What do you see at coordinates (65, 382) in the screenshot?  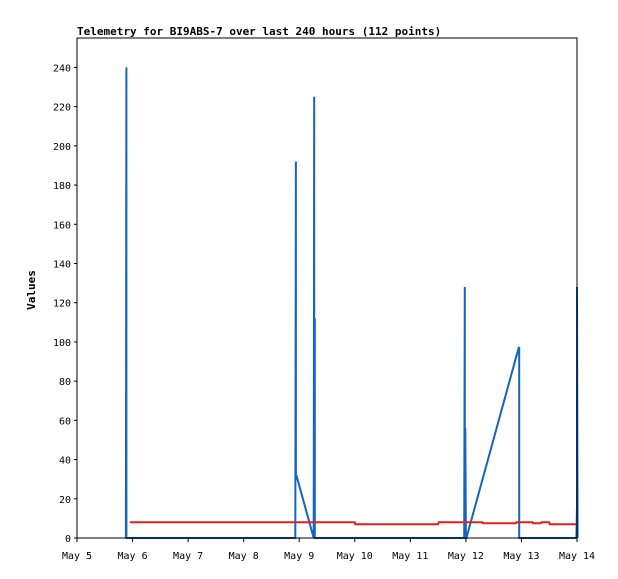 I see `y-tick-label: 80` at bounding box center [65, 382].